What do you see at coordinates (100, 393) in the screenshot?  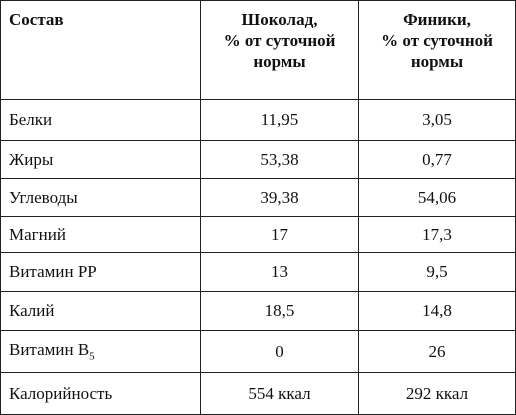 I see `table-cell: Калорийность` at bounding box center [100, 393].